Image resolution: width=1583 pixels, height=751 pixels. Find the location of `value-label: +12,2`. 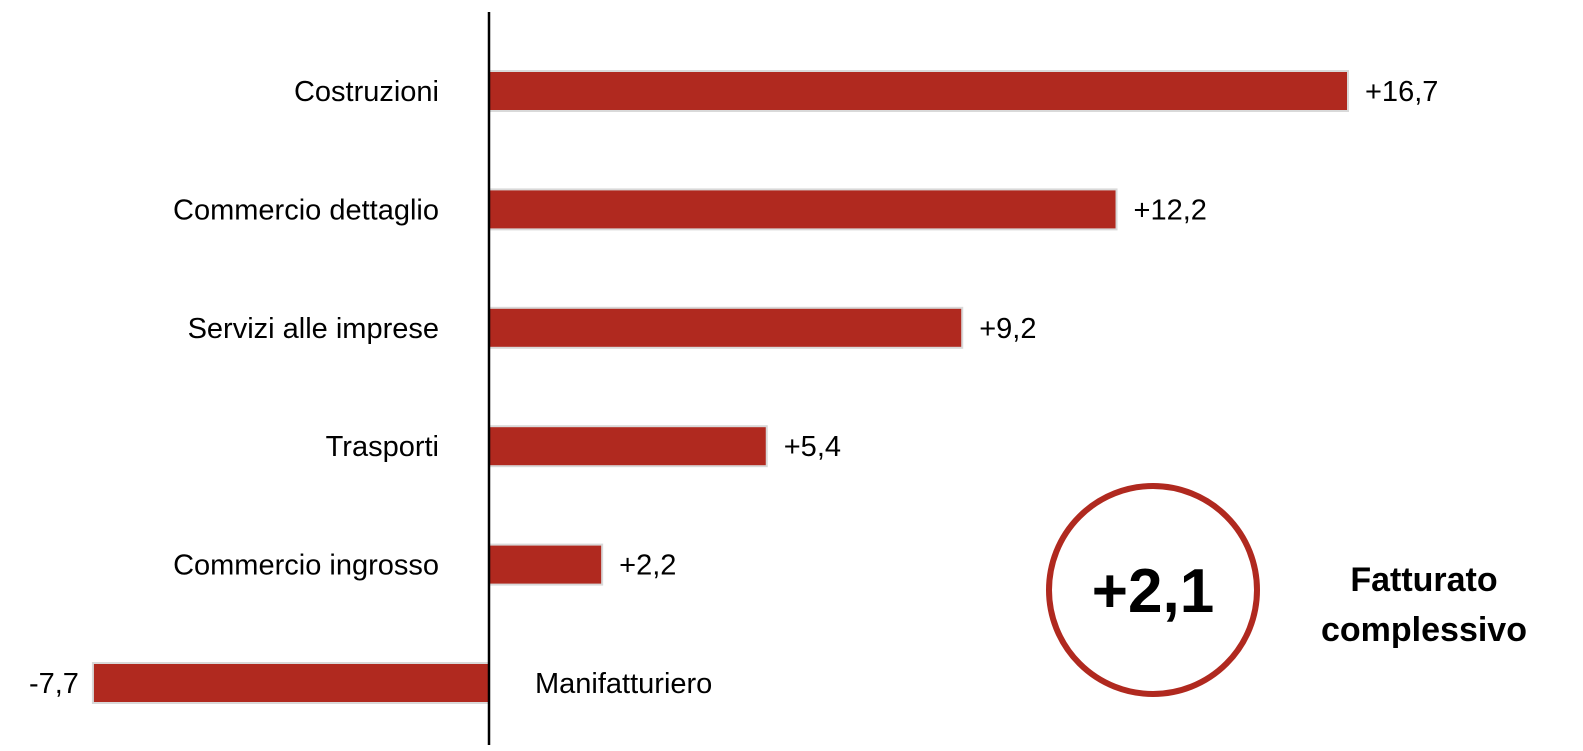

value-label: +12,2 is located at coordinates (1170, 210).